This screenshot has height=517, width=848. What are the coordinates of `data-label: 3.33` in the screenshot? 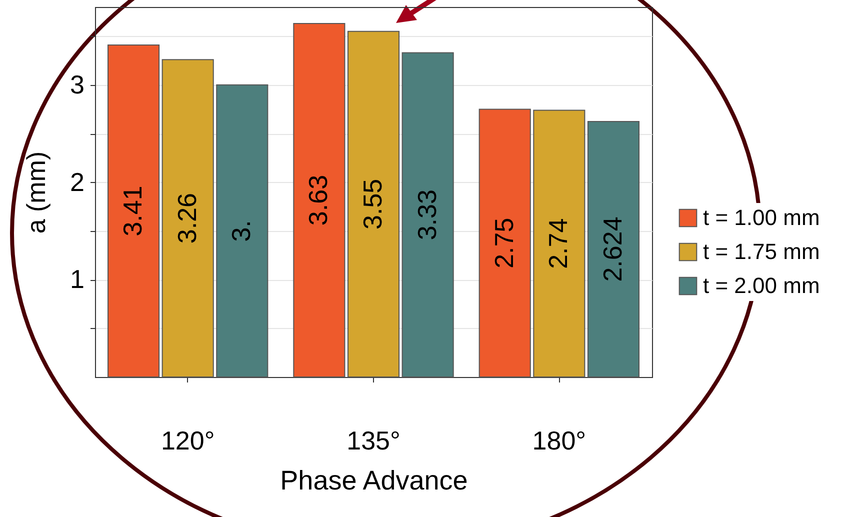 It's located at (427, 215).